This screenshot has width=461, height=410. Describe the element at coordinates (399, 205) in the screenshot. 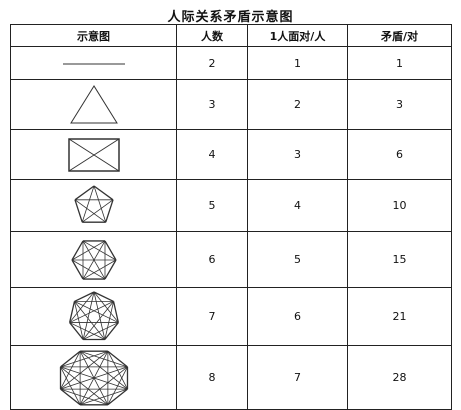

I see `conflicts-cell: 10` at that location.